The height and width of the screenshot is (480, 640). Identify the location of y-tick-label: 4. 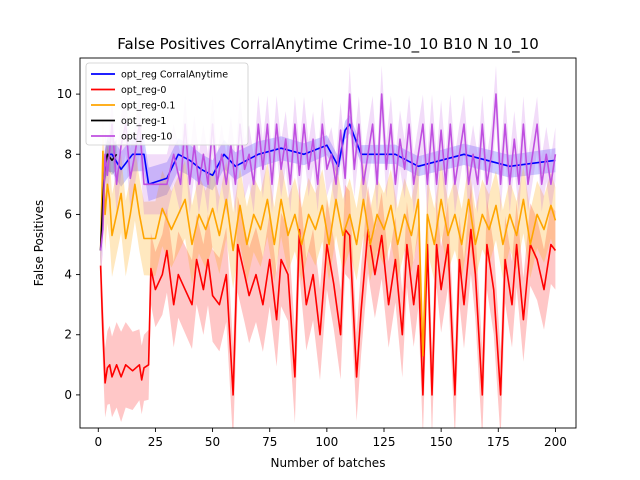
(68, 275).